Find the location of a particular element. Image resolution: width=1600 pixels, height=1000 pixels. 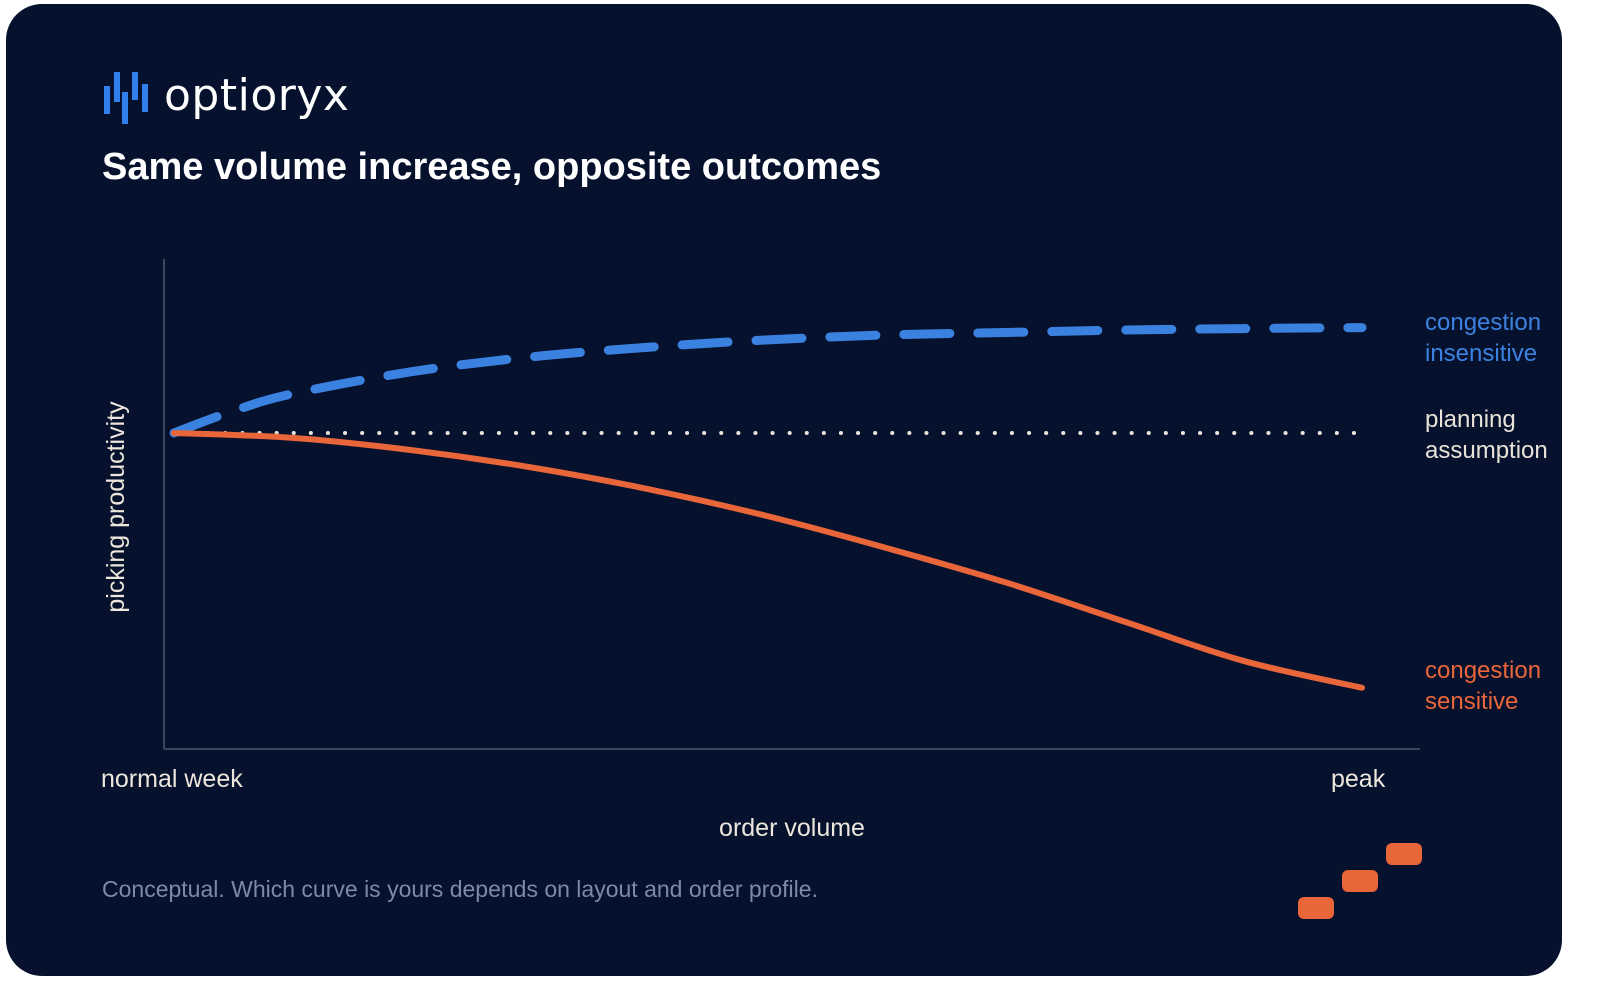

x-axis-label: order volume is located at coordinates (792, 828).